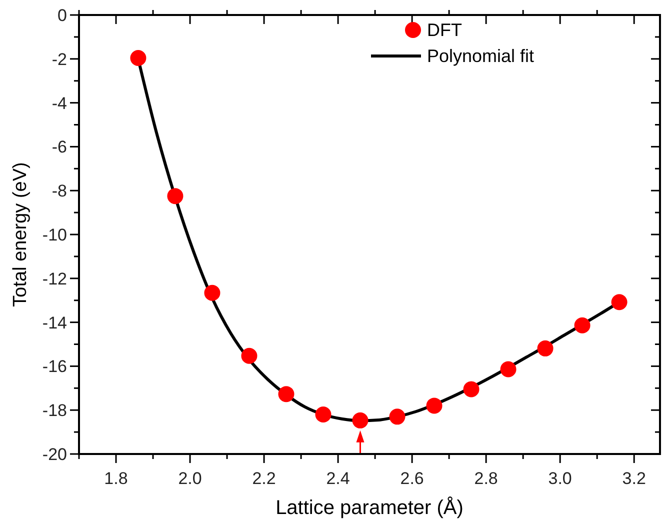 This screenshot has height=522, width=662. I want to click on y-tick-label: -18, so click(54, 410).